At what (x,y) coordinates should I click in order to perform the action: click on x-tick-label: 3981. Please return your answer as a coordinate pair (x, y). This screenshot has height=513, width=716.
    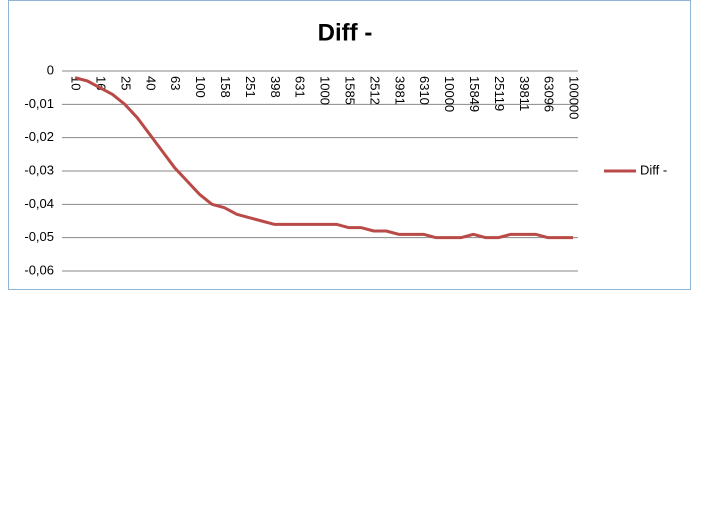
    Looking at the image, I should click on (399, 90).